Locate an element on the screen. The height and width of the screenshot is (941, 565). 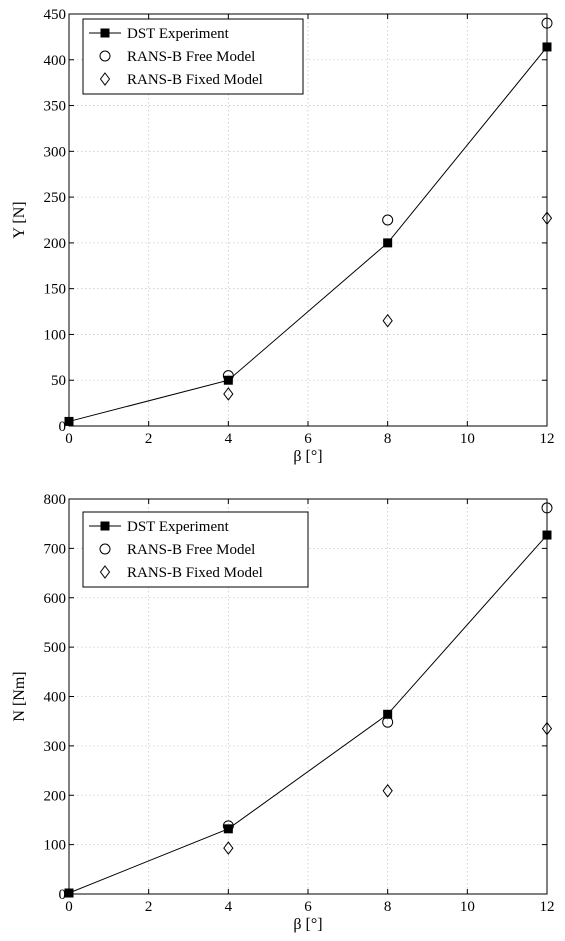
y-tick-label: 700 is located at coordinates (55, 549).